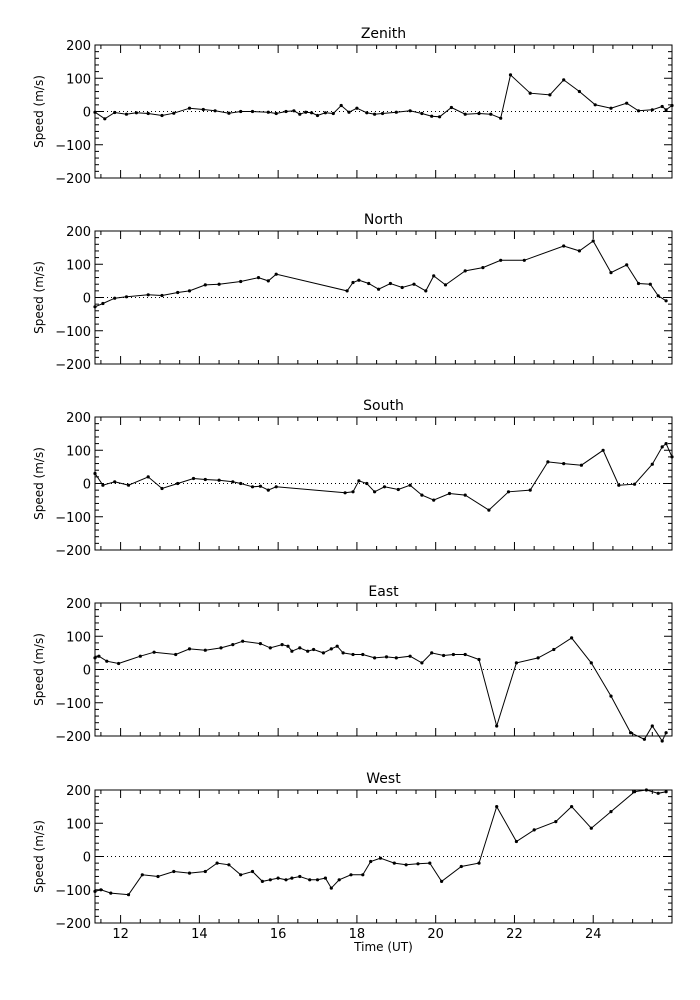  What do you see at coordinates (278, 934) in the screenshot?
I see `x-tick-label: 16` at bounding box center [278, 934].